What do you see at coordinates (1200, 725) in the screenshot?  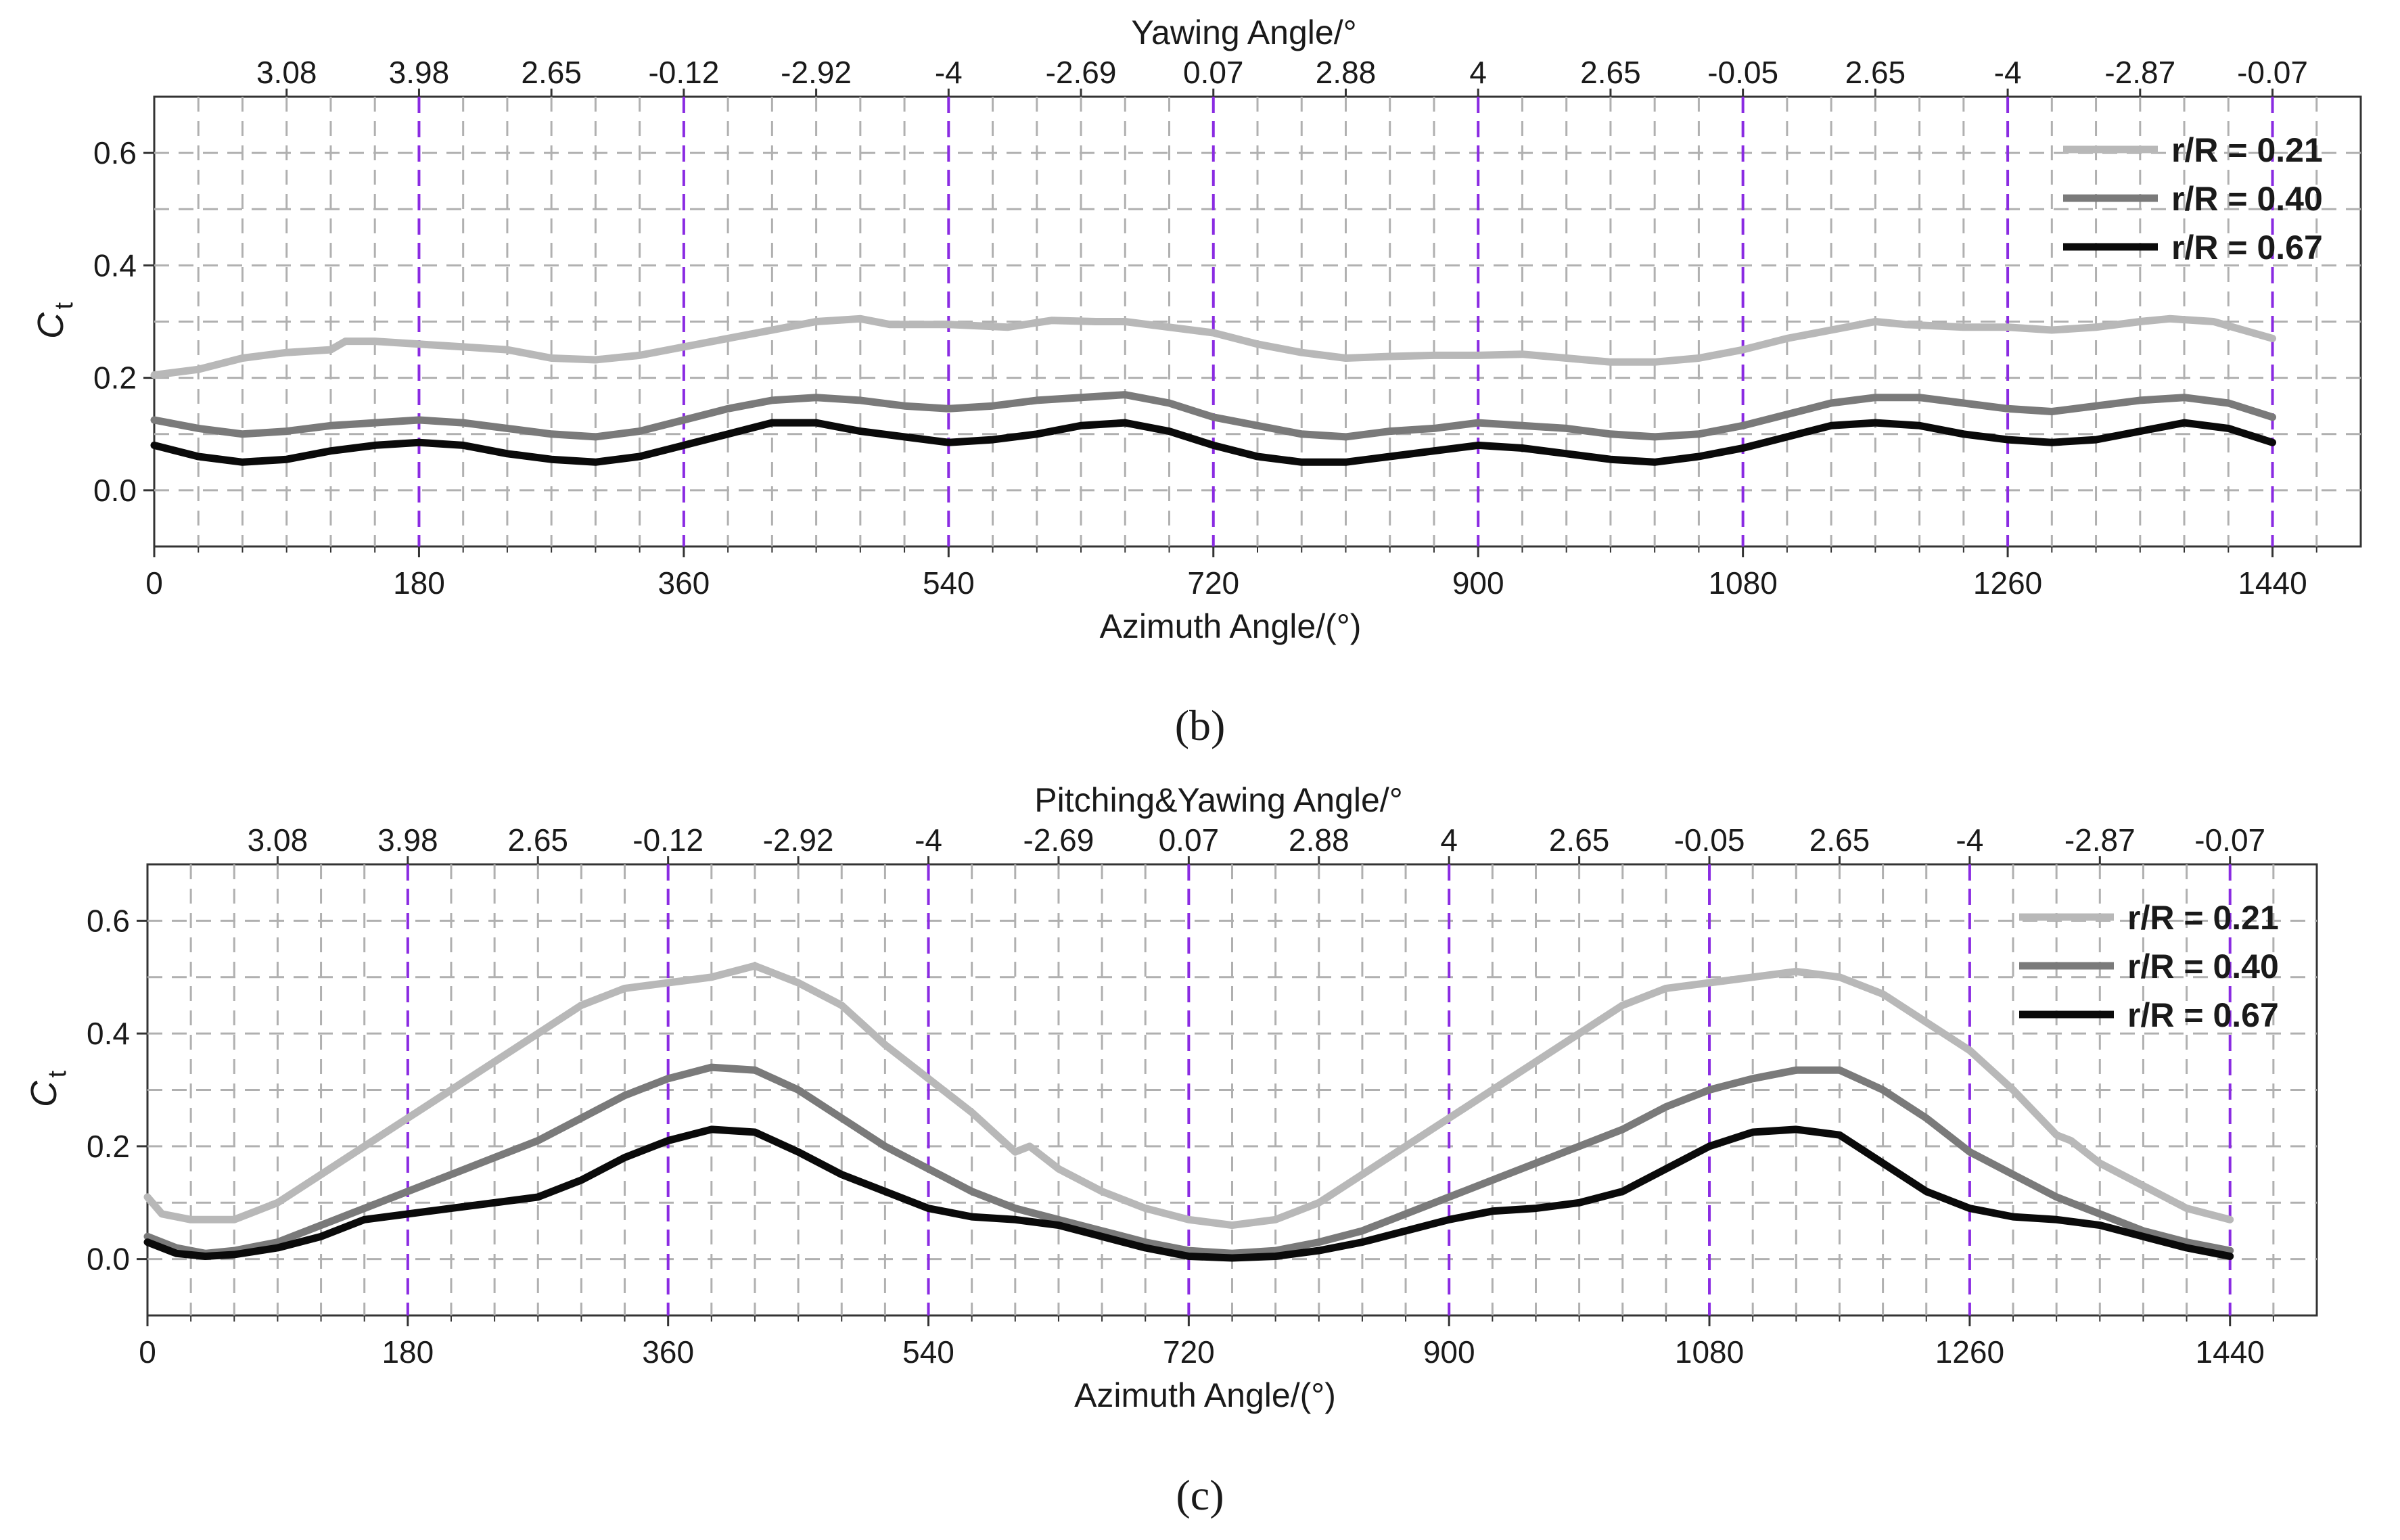 I see `panel-b-caption: (b)` at bounding box center [1200, 725].